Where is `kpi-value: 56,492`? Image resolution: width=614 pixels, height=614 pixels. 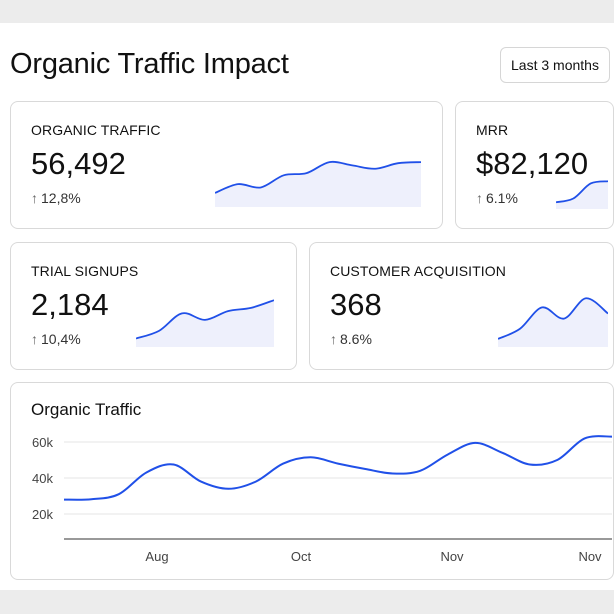
kpi-value: 56,492 is located at coordinates (78, 163).